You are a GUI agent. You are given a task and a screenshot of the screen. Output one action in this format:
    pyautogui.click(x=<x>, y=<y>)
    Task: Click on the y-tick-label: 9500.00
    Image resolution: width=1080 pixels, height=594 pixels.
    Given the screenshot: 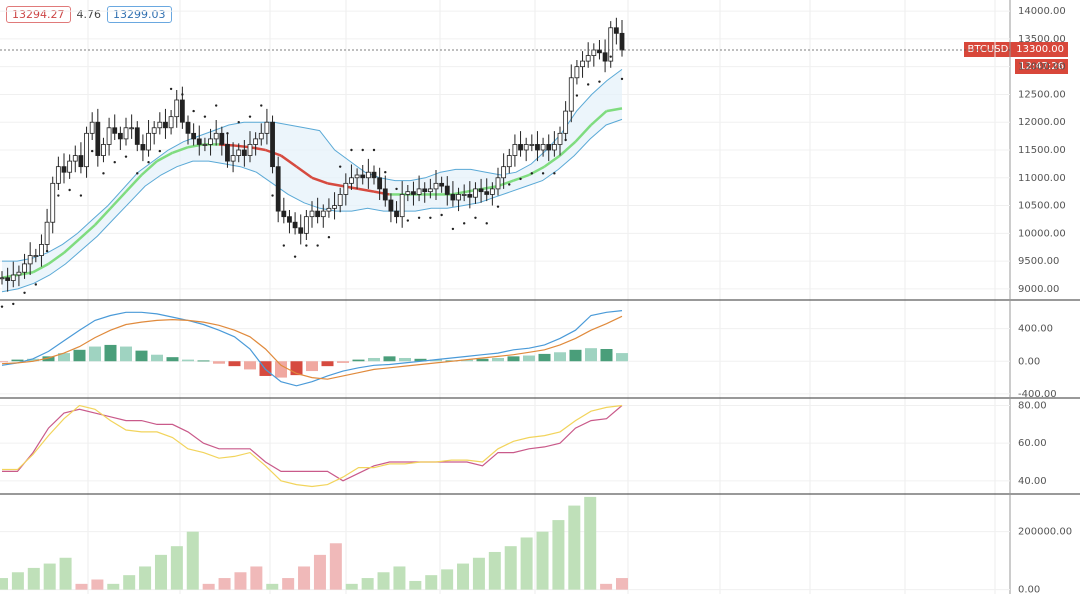 What is the action you would take?
    pyautogui.click(x=1038, y=261)
    